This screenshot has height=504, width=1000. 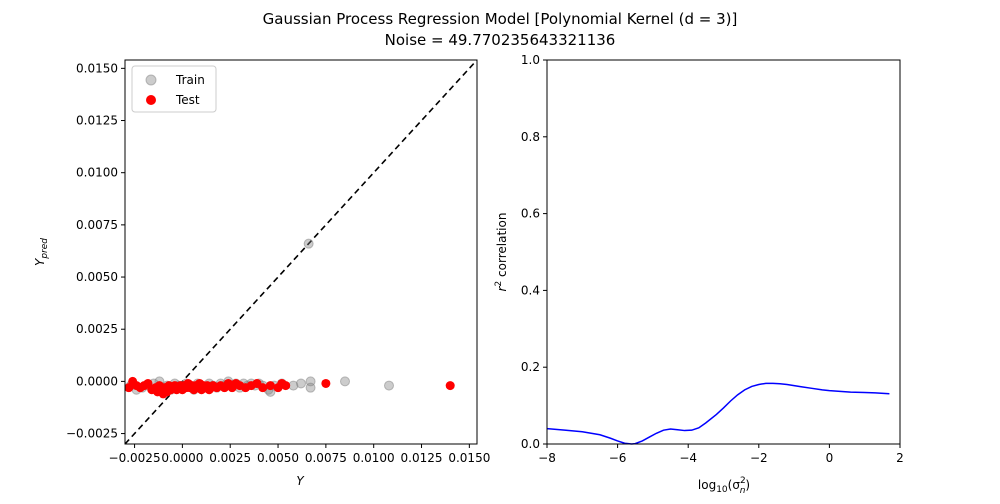 I want to click on scatter-ytick-label: 0.0000, so click(x=97, y=381).